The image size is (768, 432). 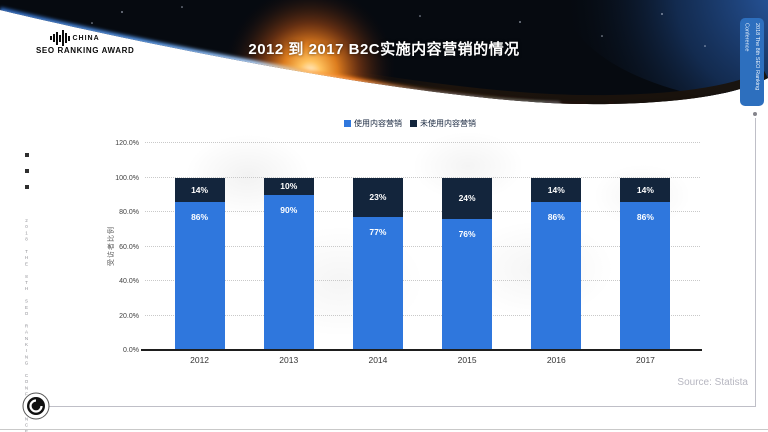 I want to click on segment-unused: 10%, so click(x=288, y=186).